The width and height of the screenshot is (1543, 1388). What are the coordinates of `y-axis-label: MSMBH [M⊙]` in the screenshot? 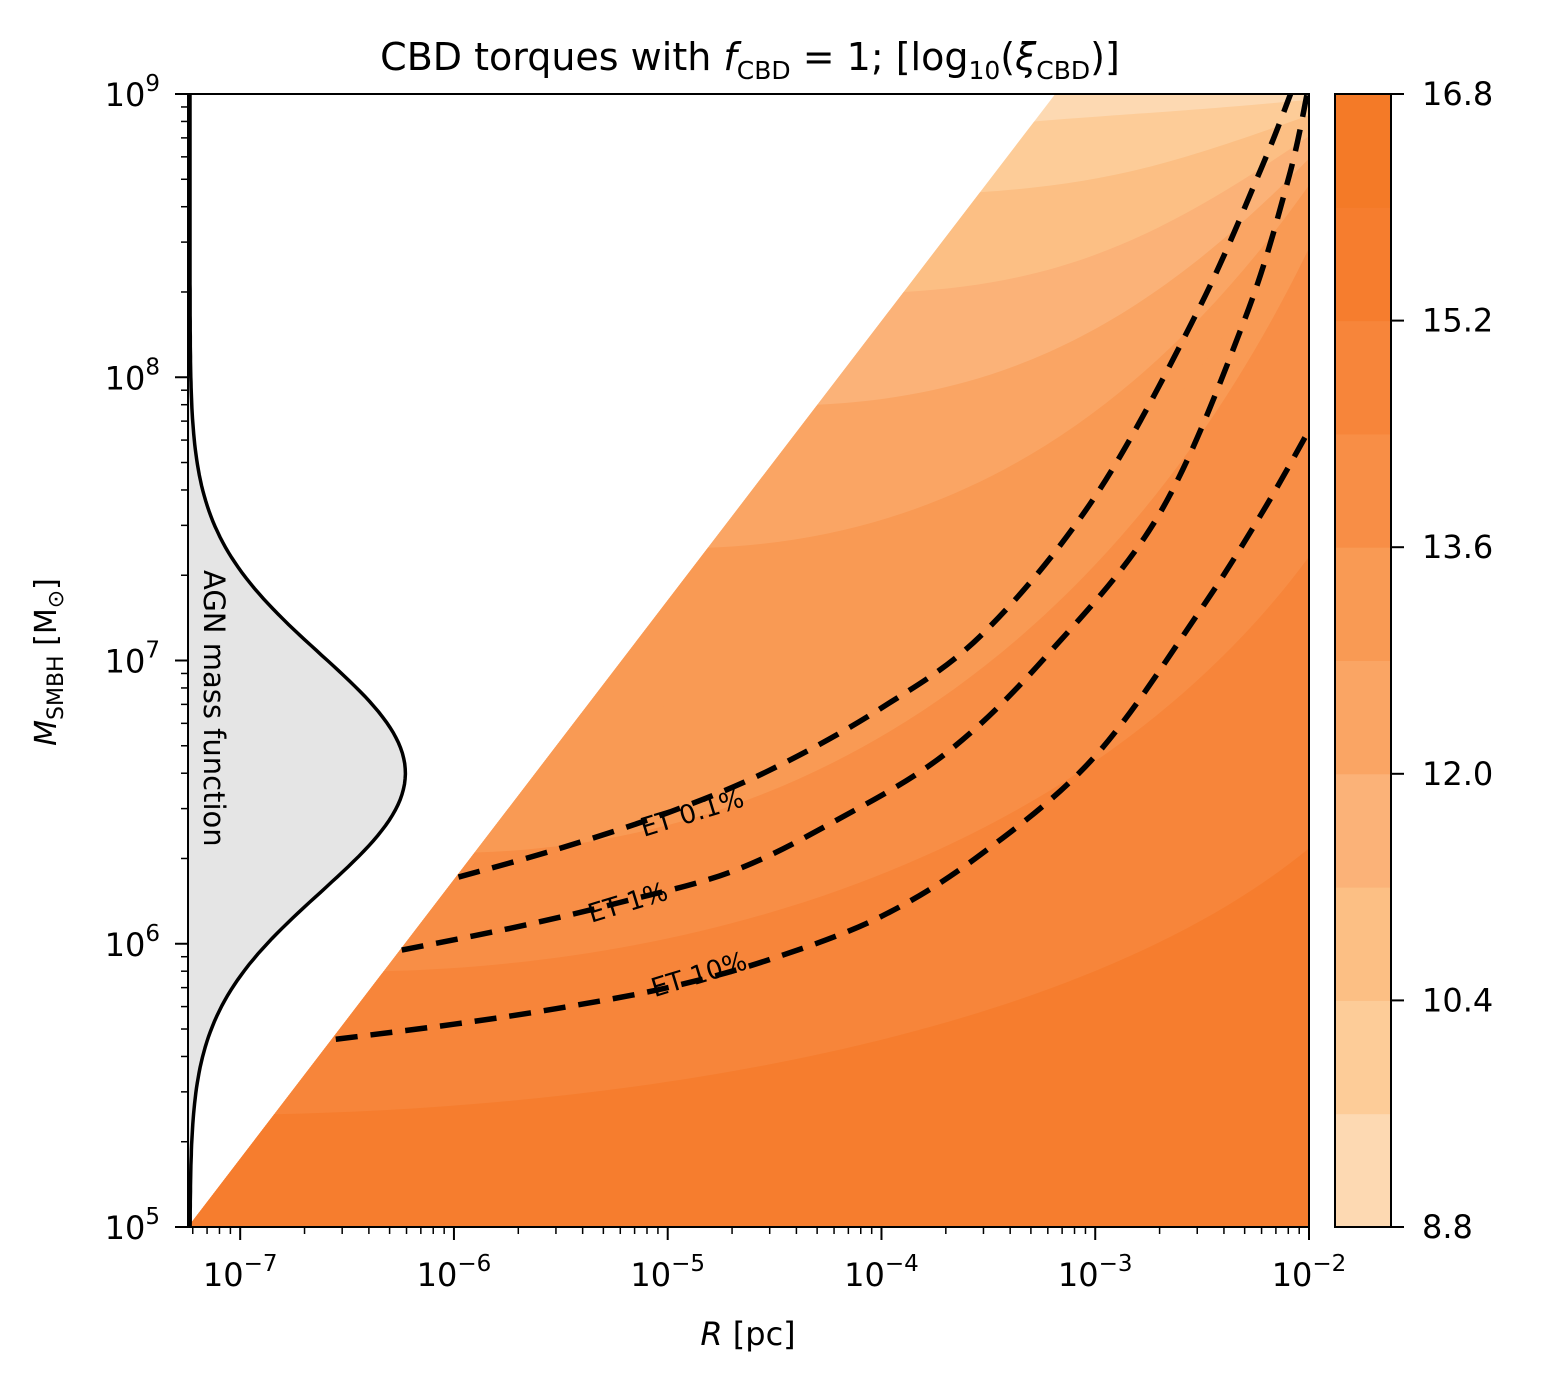 It's located at (49, 662).